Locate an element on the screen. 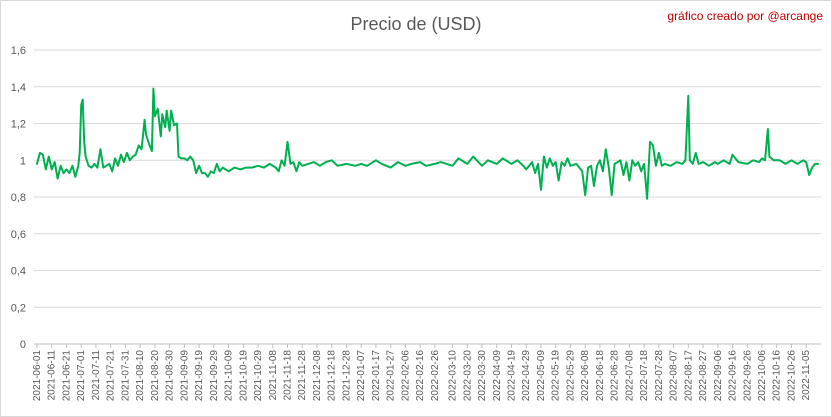 The image size is (832, 417). x-tick-label: 2022-04-29 is located at coordinates (526, 376).